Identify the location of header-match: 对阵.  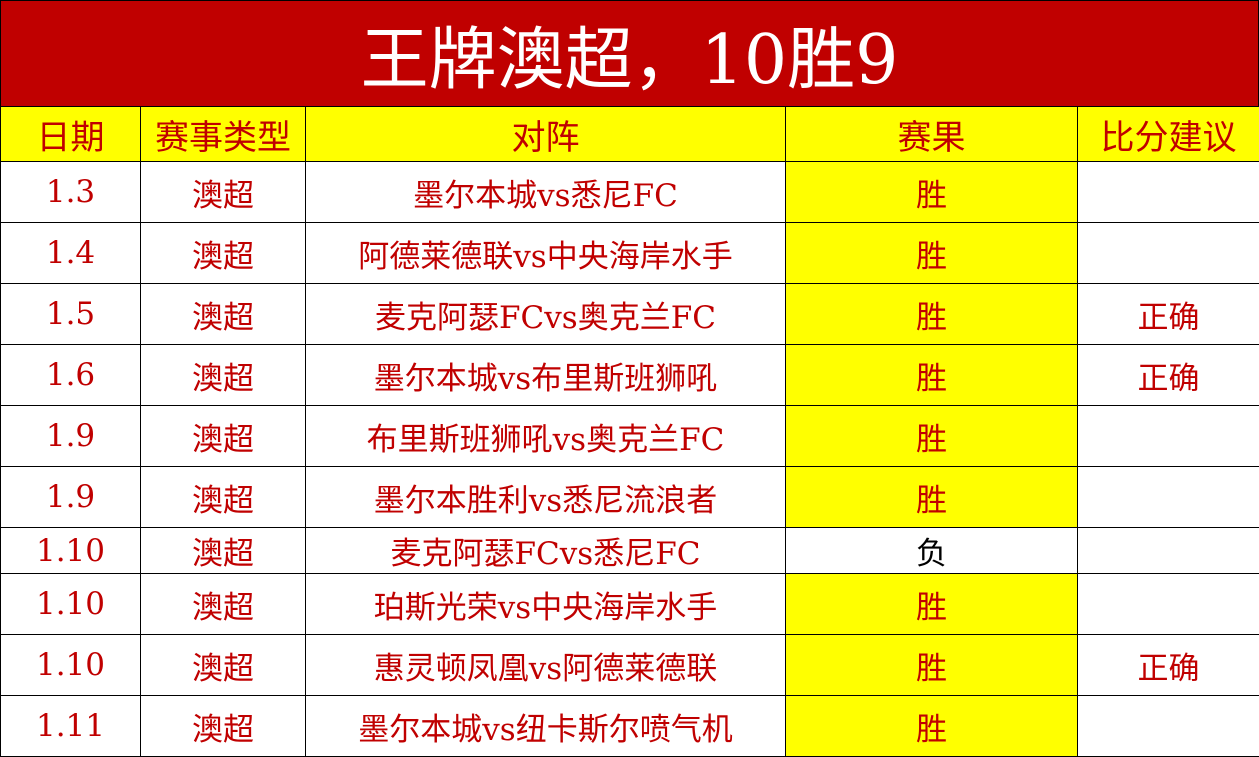
(546, 134).